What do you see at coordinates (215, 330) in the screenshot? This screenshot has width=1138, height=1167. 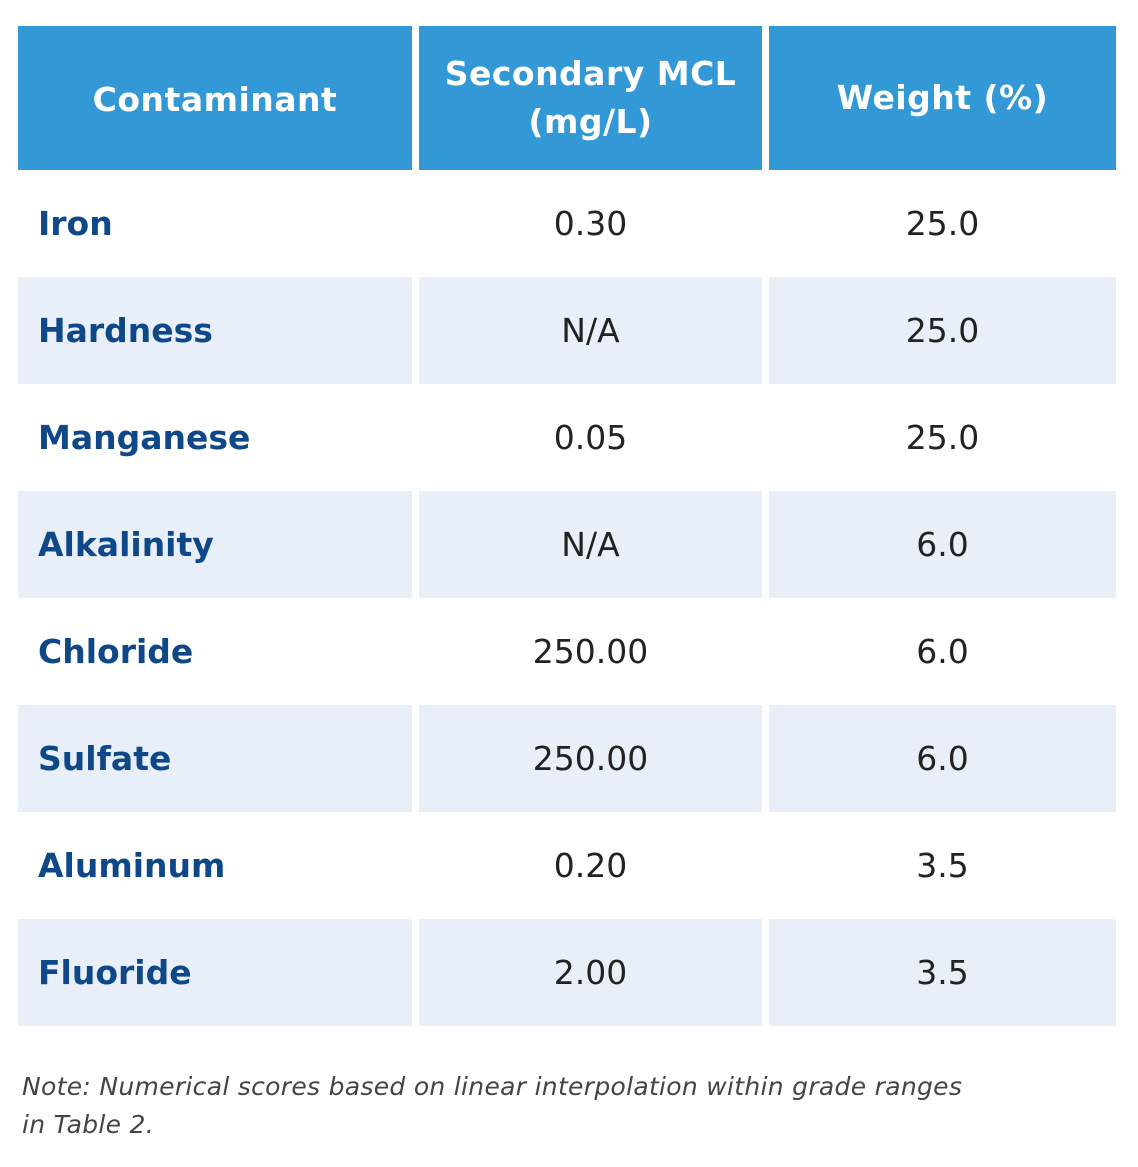 I see `contaminant-name: Hardness` at bounding box center [215, 330].